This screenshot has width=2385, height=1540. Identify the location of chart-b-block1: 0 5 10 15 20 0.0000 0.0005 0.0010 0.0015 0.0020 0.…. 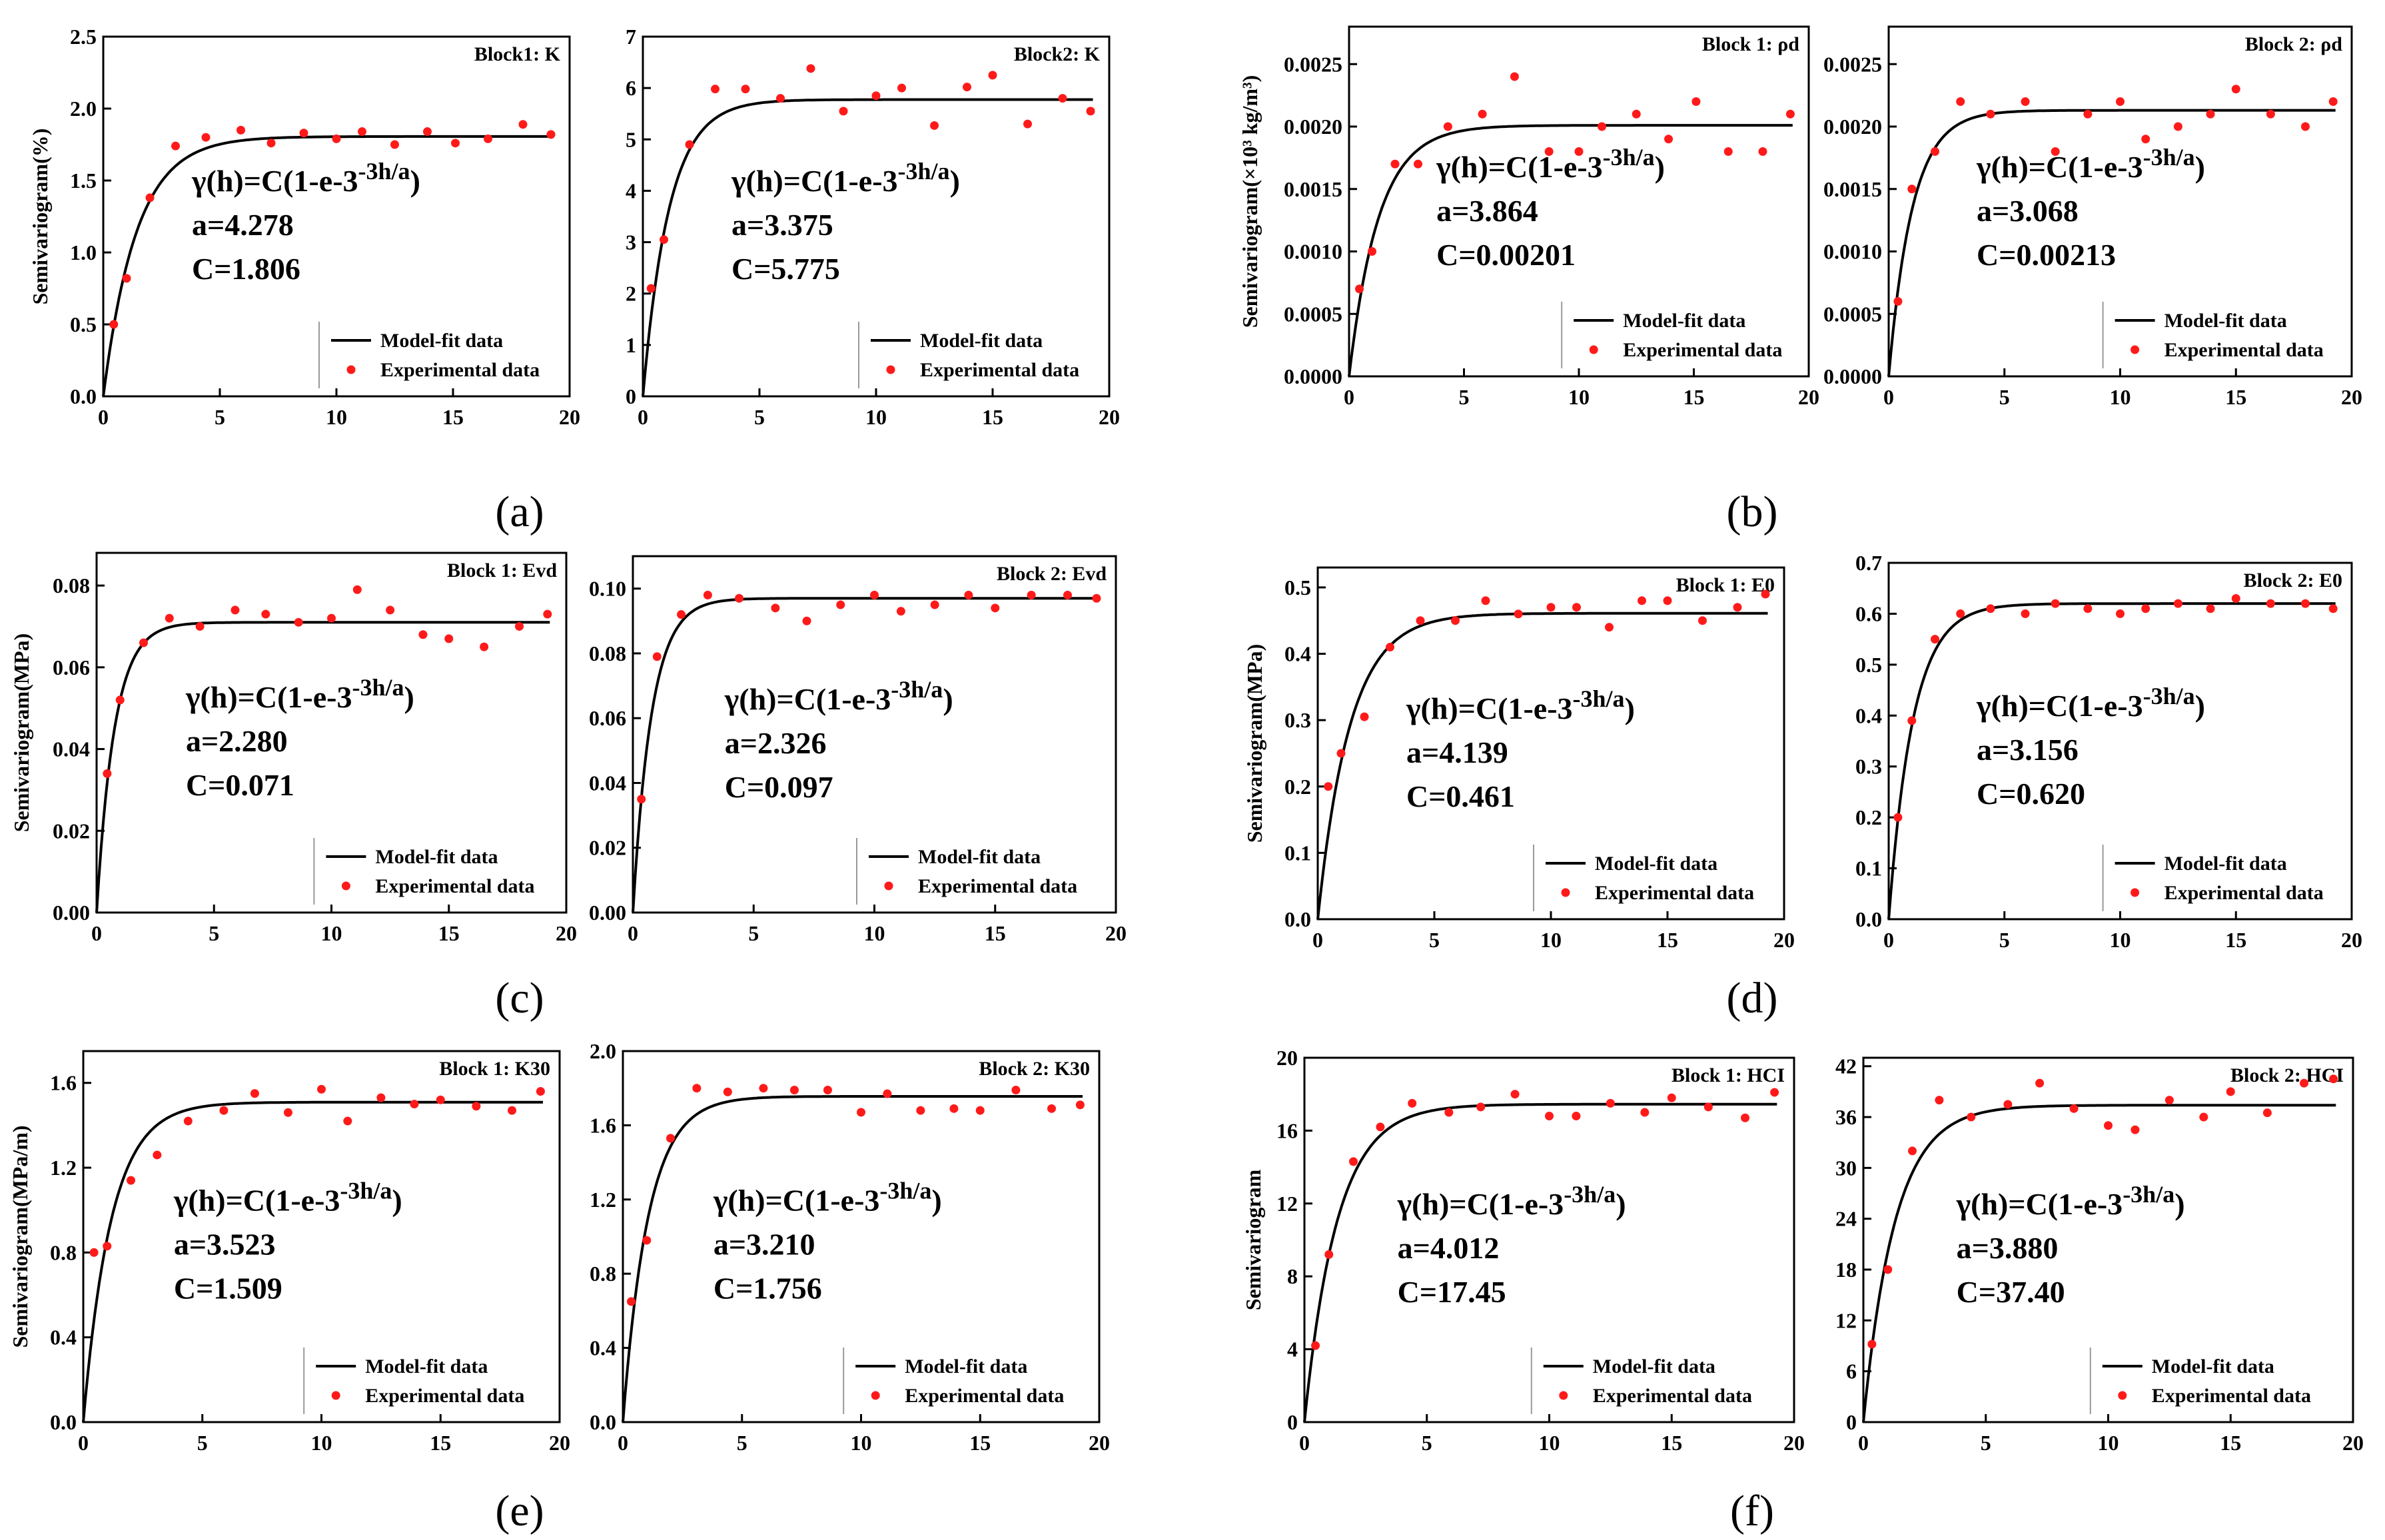
(1528, 217).